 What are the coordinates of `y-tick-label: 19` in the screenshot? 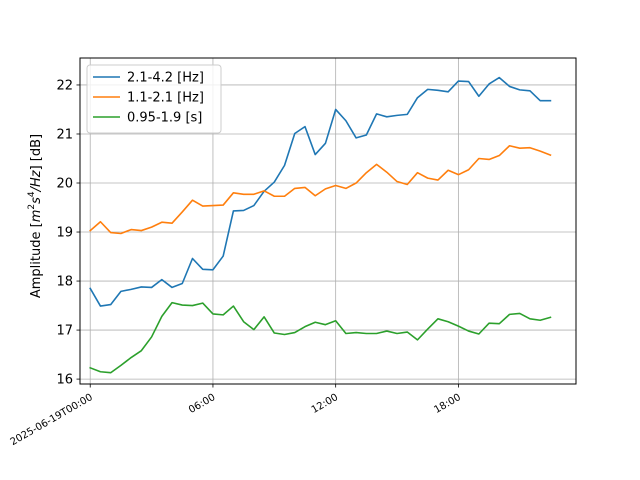 It's located at (64, 233).